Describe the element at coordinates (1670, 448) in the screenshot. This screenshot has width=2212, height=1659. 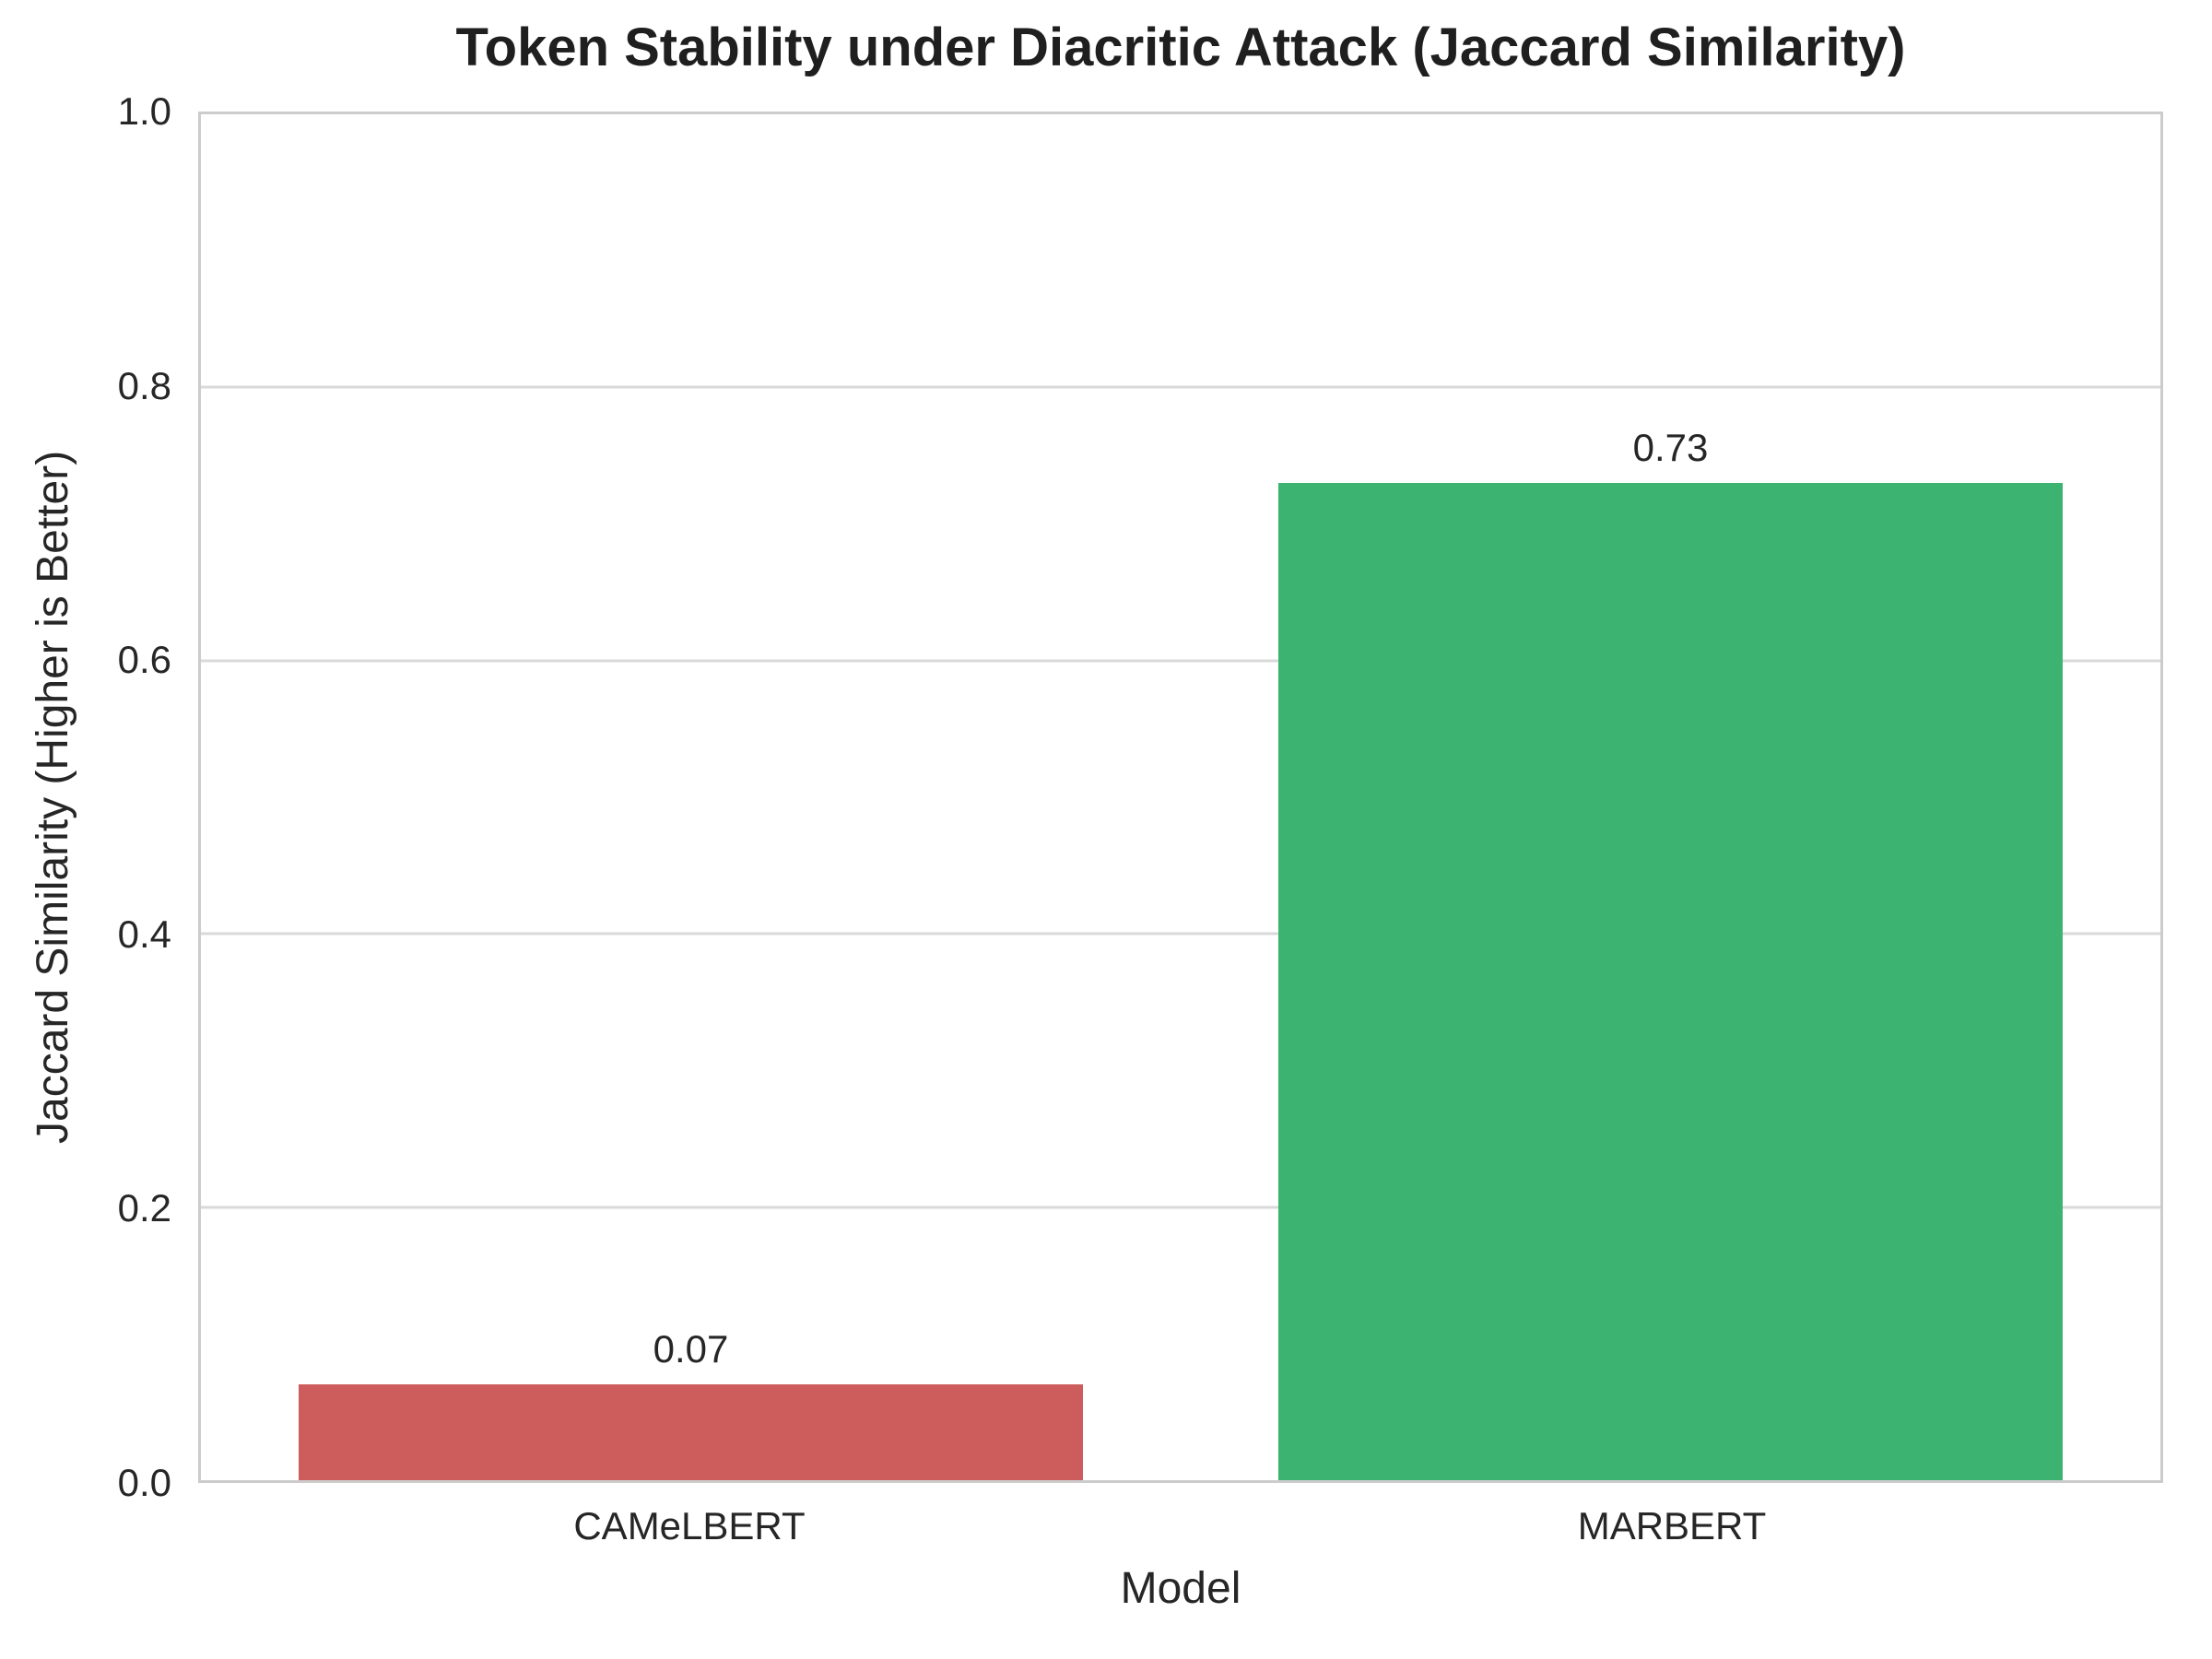
I see `bar-value-label: 0.73` at that location.